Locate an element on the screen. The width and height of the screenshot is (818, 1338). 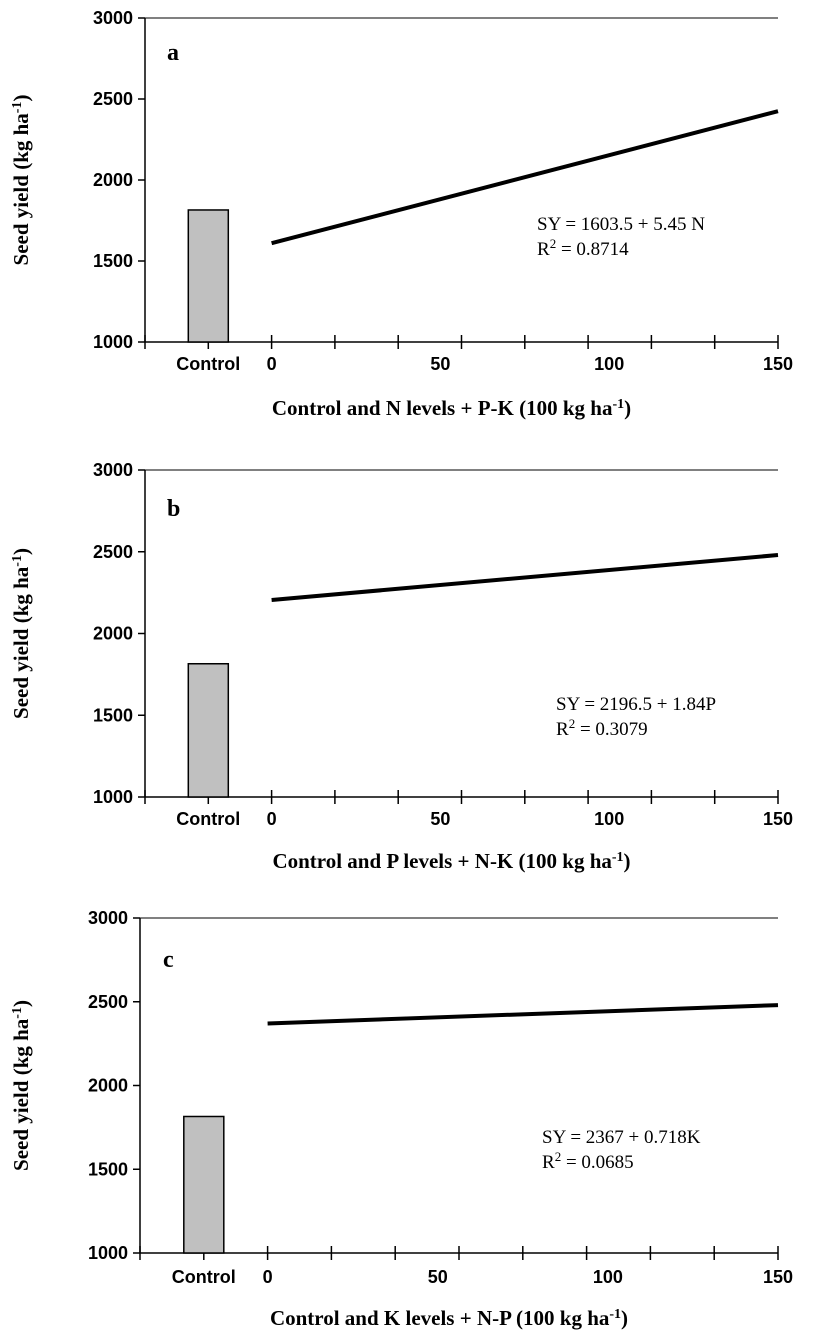
panel-letter: a is located at coordinates (173, 53).